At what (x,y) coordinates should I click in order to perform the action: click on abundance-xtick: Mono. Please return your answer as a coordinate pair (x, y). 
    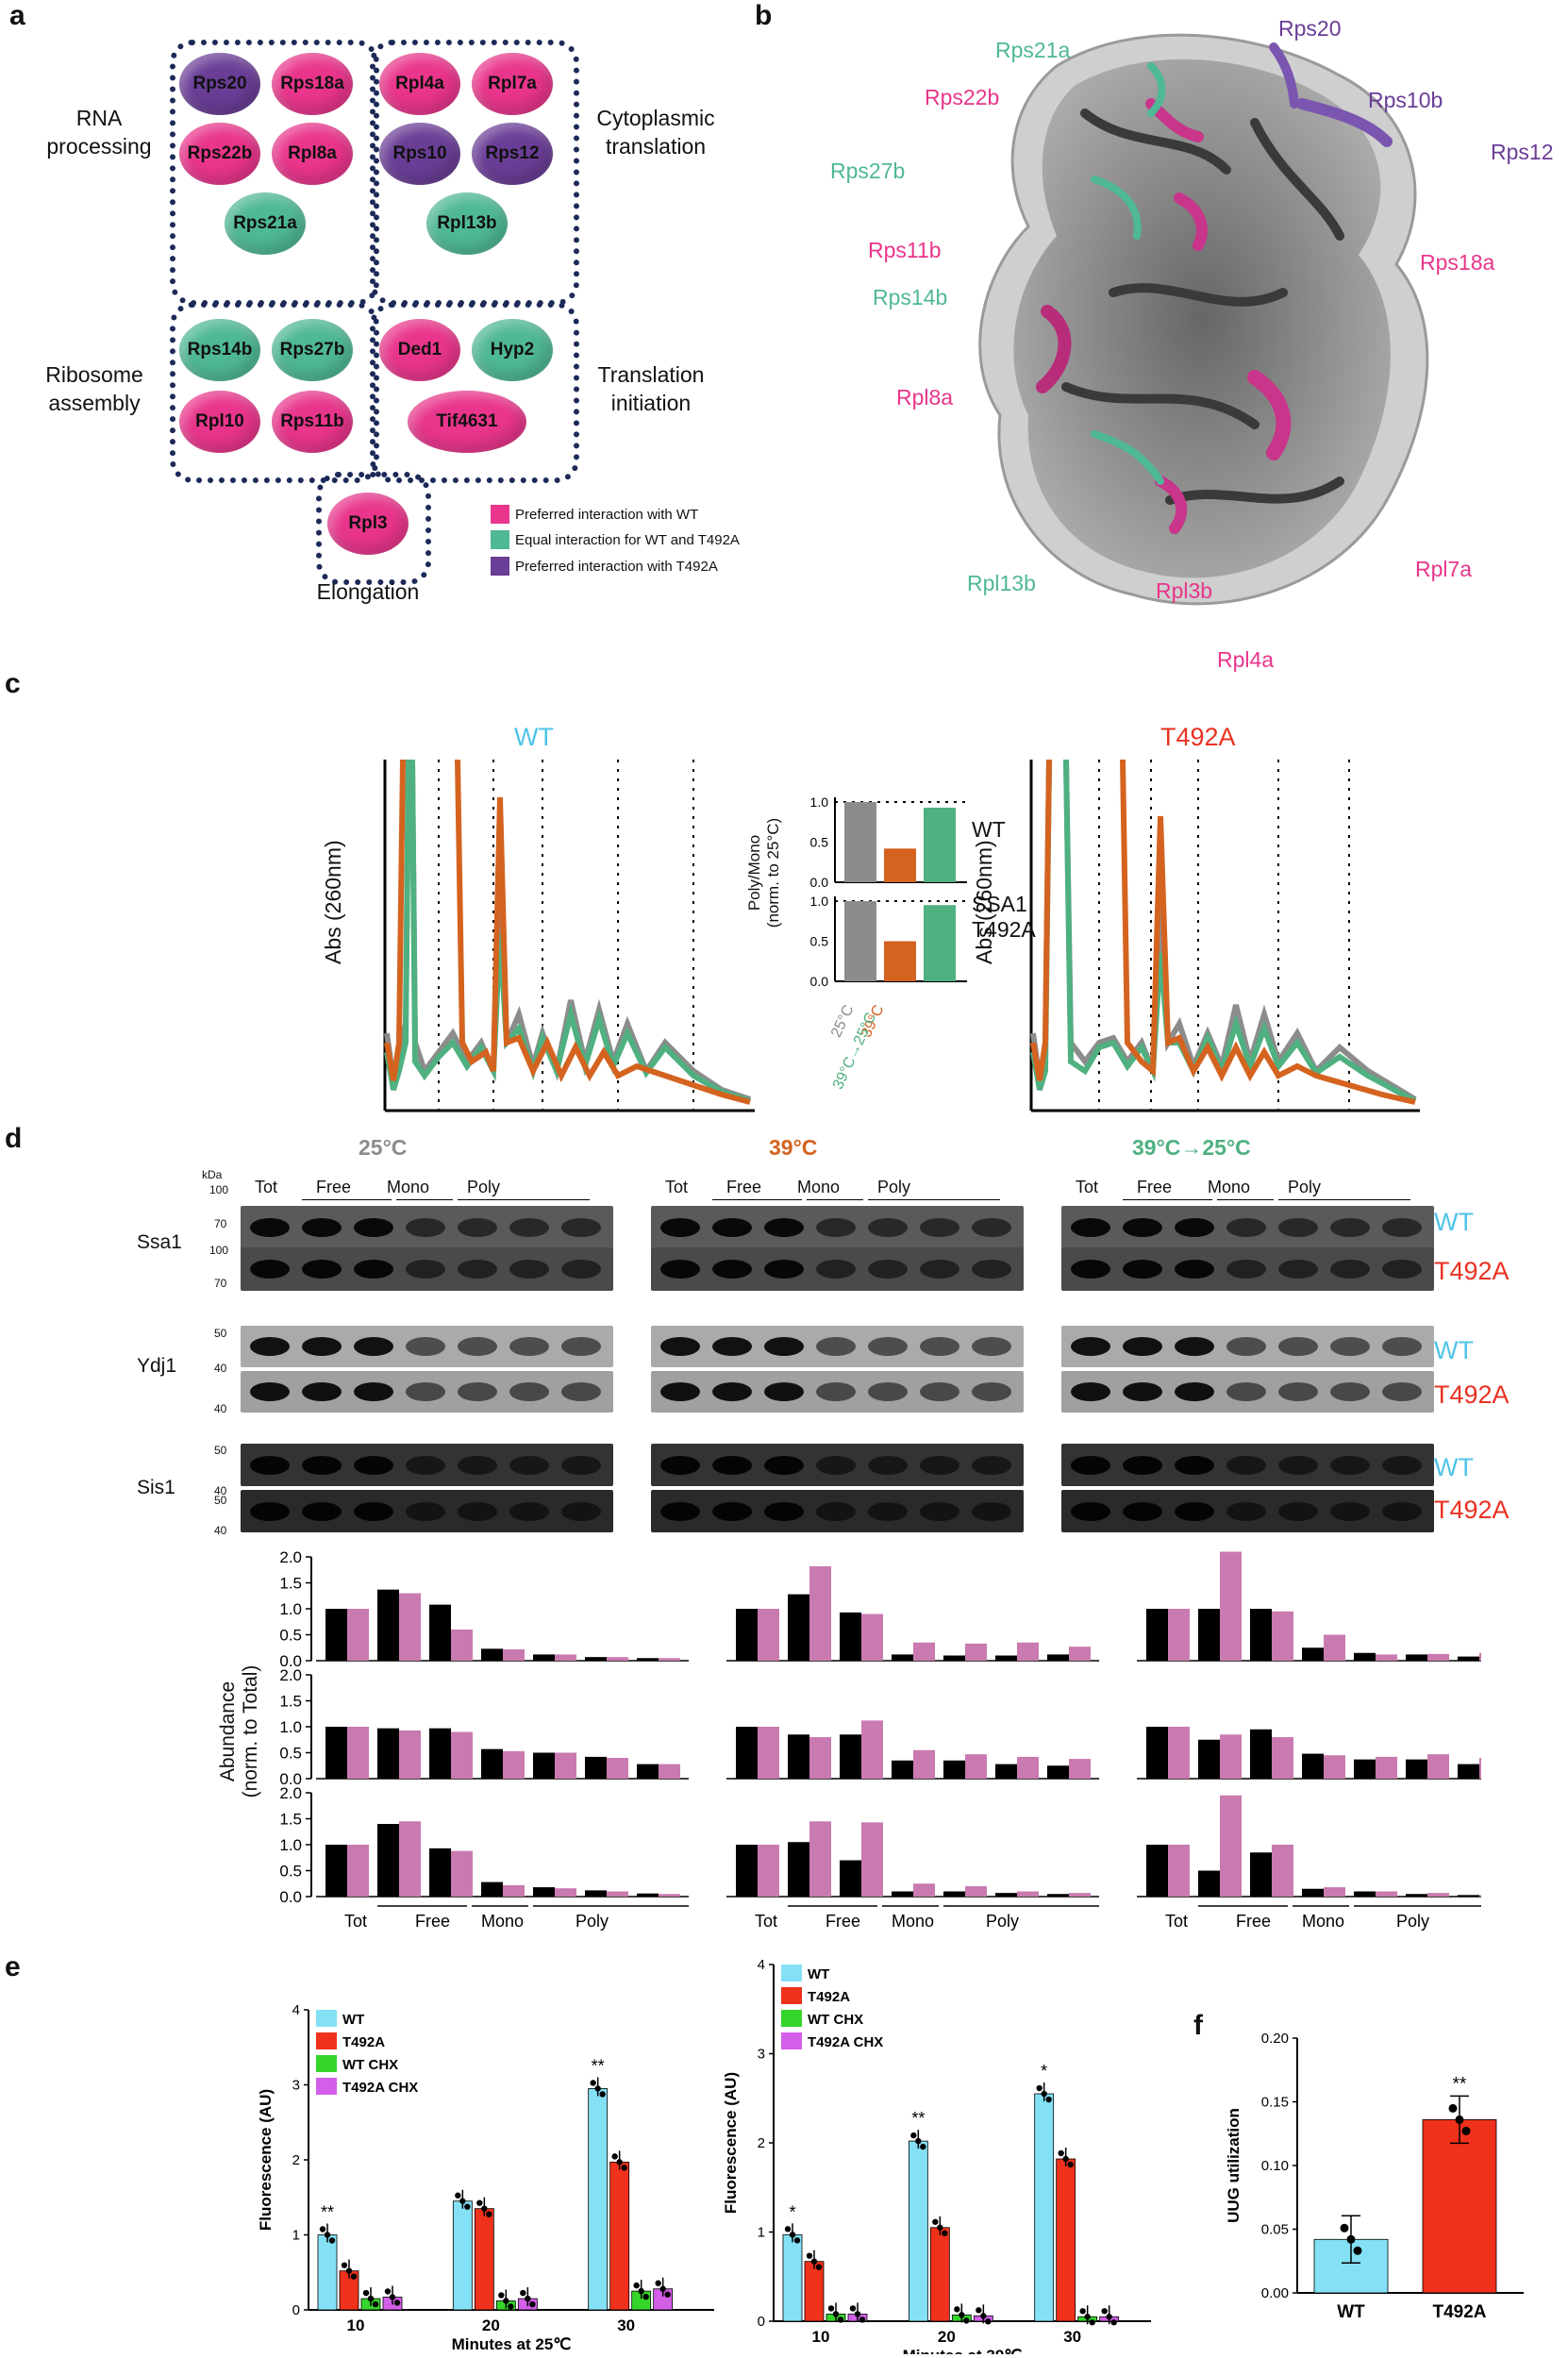
    Looking at the image, I should click on (913, 1921).